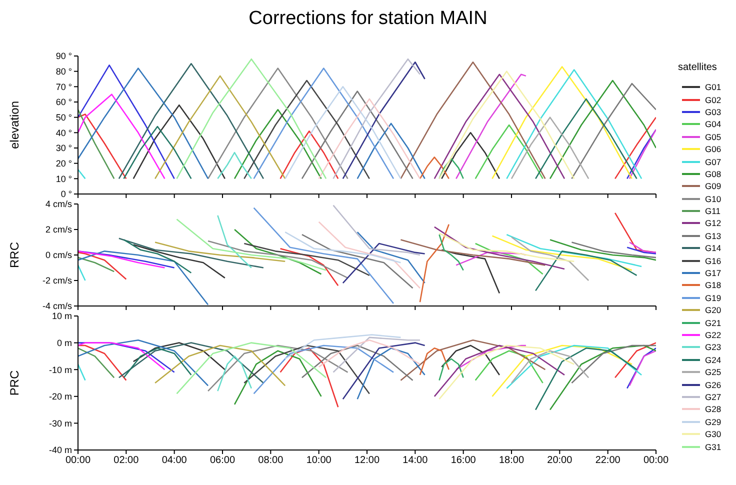 The height and width of the screenshot is (485, 736). I want to click on y-axis-title: elevation, so click(14, 125).